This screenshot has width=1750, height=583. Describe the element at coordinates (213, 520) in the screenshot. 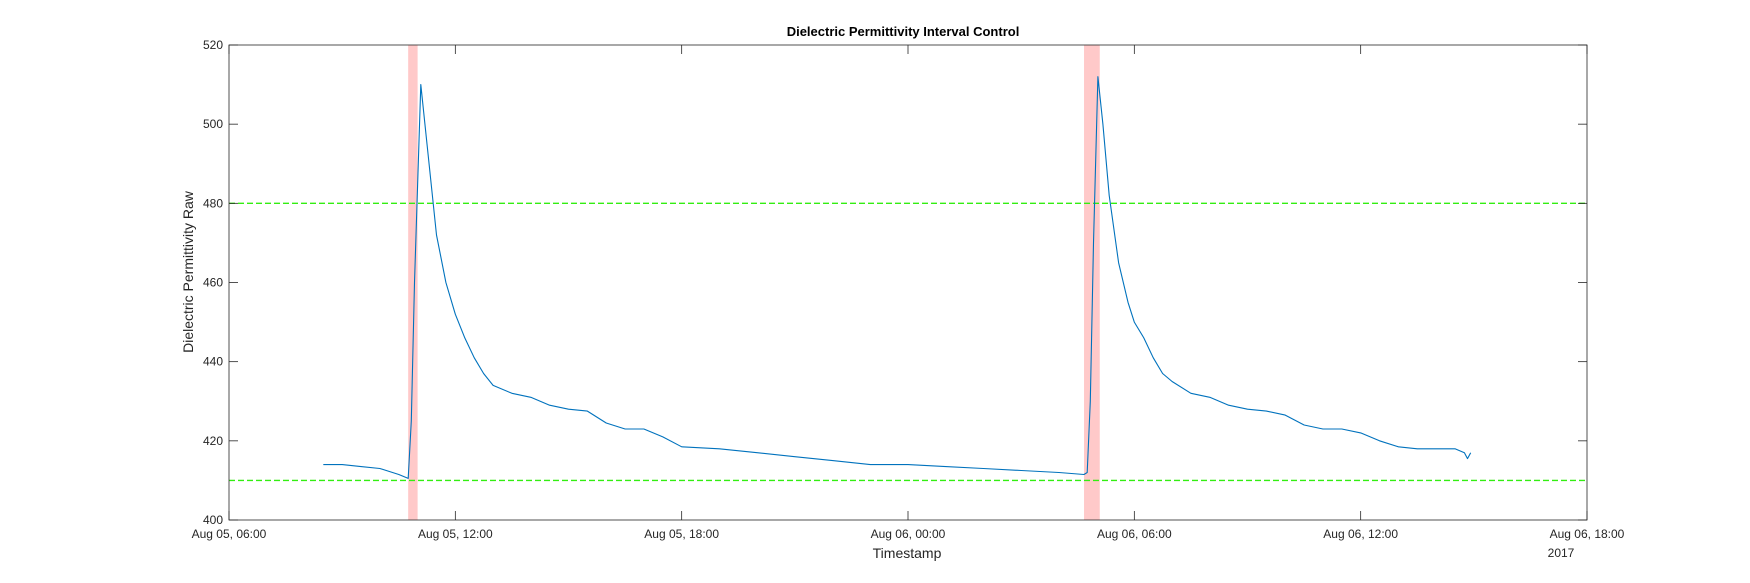

I see `y-tick-label: 400` at that location.